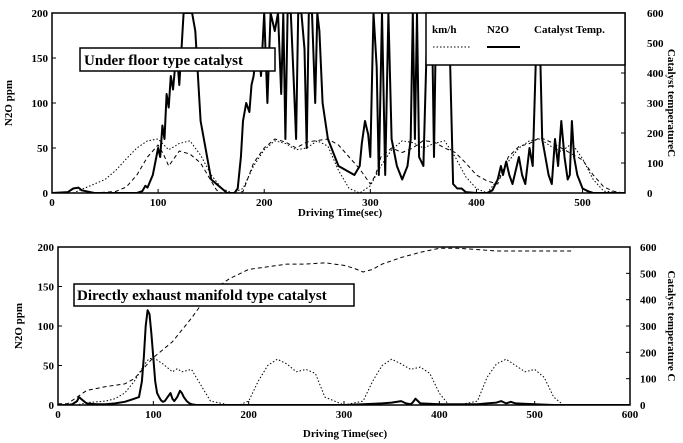 The image size is (683, 443). What do you see at coordinates (52, 406) in the screenshot?
I see `bottom-y-tick-label: 0` at bounding box center [52, 406].